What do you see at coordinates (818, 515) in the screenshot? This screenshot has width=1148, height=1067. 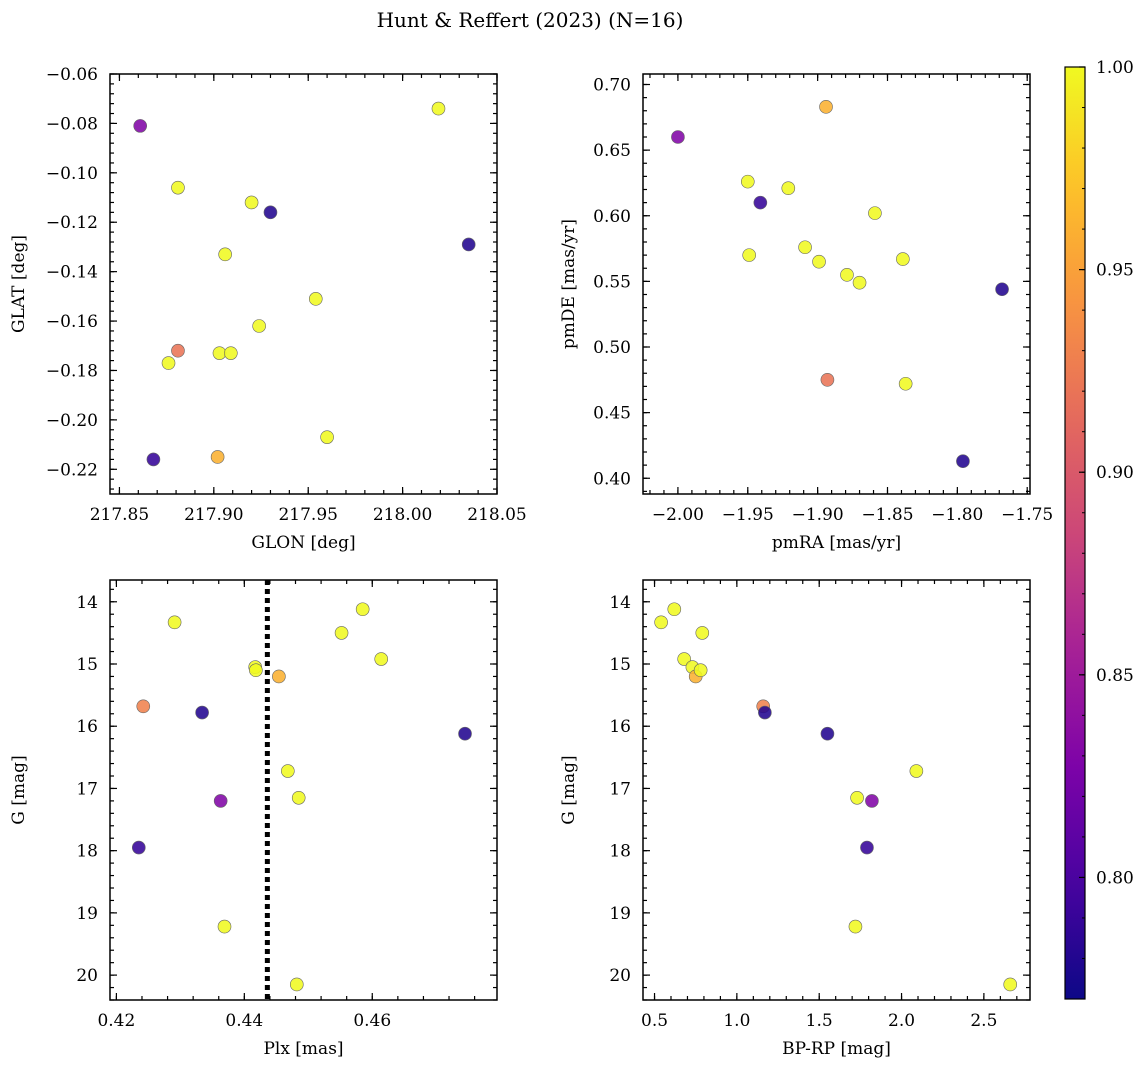 I see `x-tick-label: −1.90` at bounding box center [818, 515].